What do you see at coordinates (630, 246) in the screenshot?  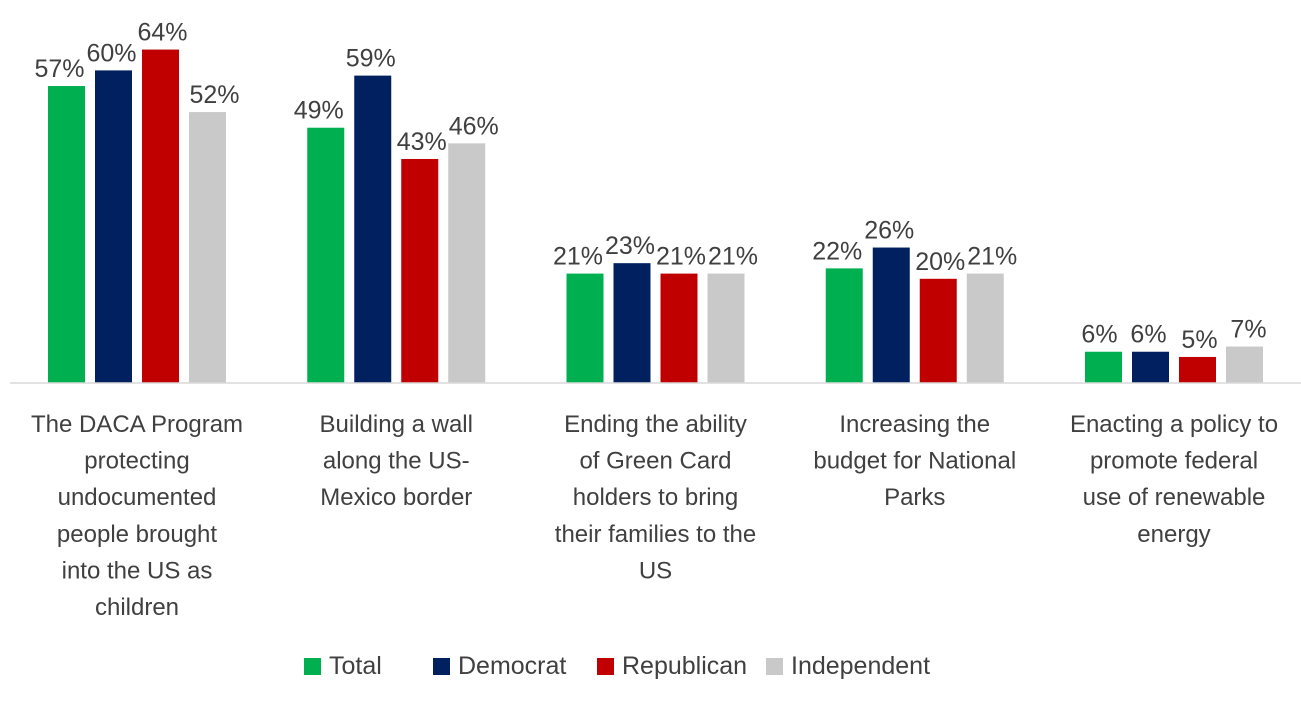 I see `data-label-democrat-2: 23%` at bounding box center [630, 246].